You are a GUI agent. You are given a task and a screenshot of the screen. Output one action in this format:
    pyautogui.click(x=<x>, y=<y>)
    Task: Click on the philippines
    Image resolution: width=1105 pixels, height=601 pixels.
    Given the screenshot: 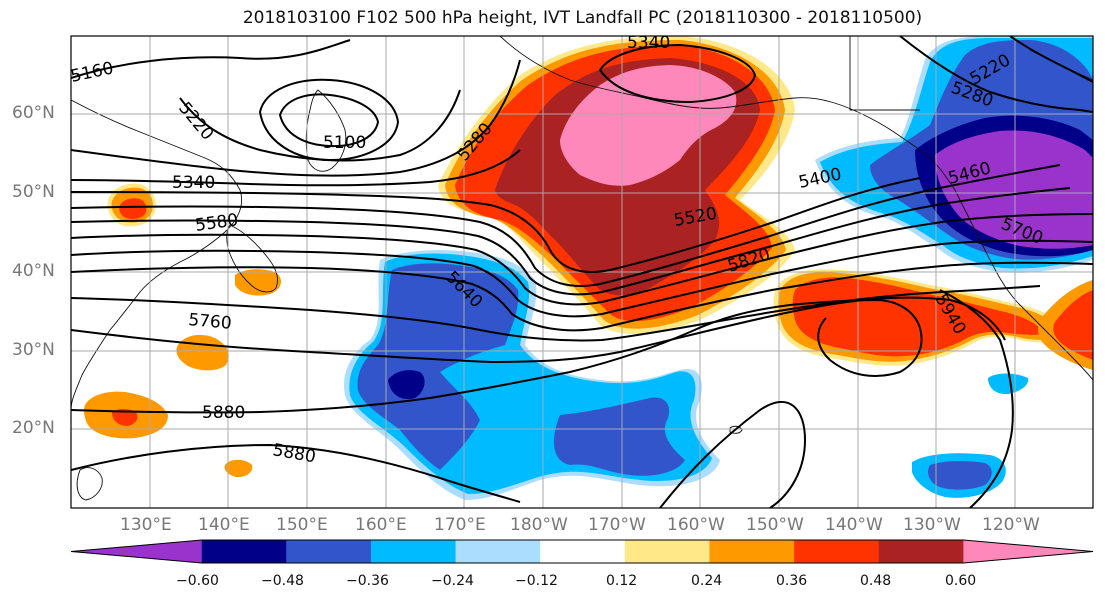 What is the action you would take?
    pyautogui.click(x=89, y=484)
    